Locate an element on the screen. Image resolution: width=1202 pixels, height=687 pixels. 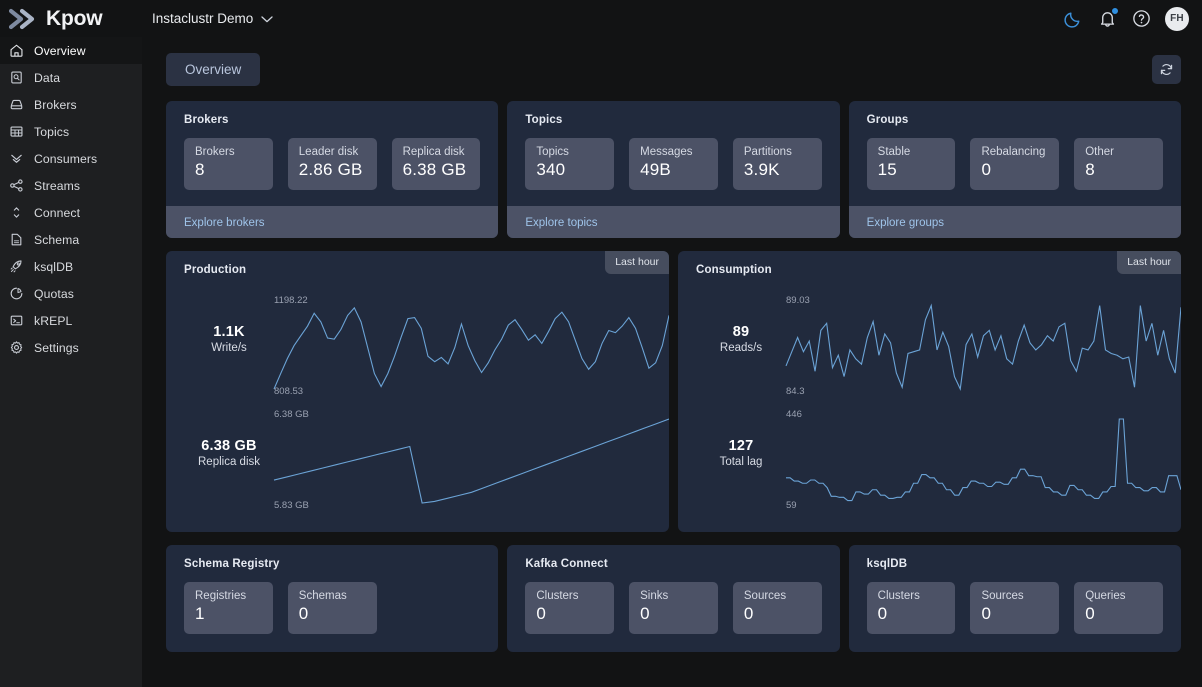
explore-groups-link: Explore groups is located at coordinates (905, 223).